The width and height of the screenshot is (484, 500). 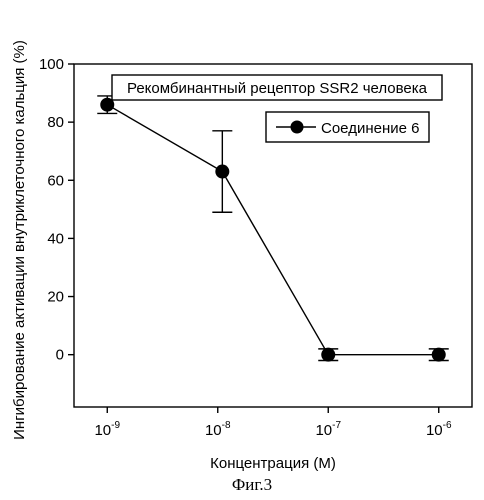 What do you see at coordinates (370, 128) in the screenshot?
I see `legend-label: Соединение 6` at bounding box center [370, 128].